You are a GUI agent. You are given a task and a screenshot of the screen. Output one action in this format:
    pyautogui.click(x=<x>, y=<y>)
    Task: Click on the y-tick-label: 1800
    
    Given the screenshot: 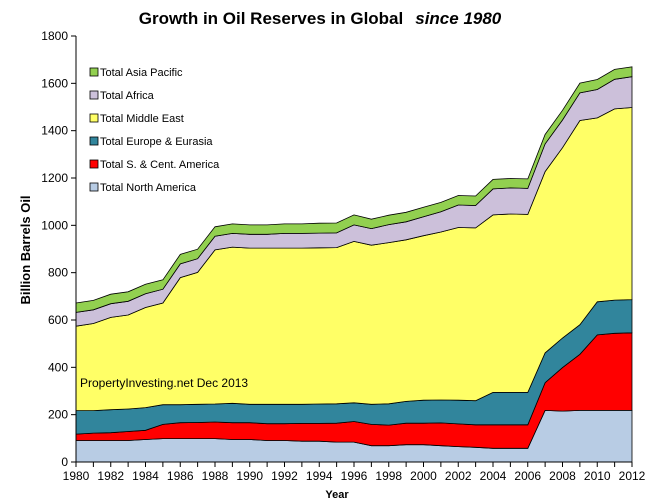 What is the action you would take?
    pyautogui.click(x=54, y=36)
    